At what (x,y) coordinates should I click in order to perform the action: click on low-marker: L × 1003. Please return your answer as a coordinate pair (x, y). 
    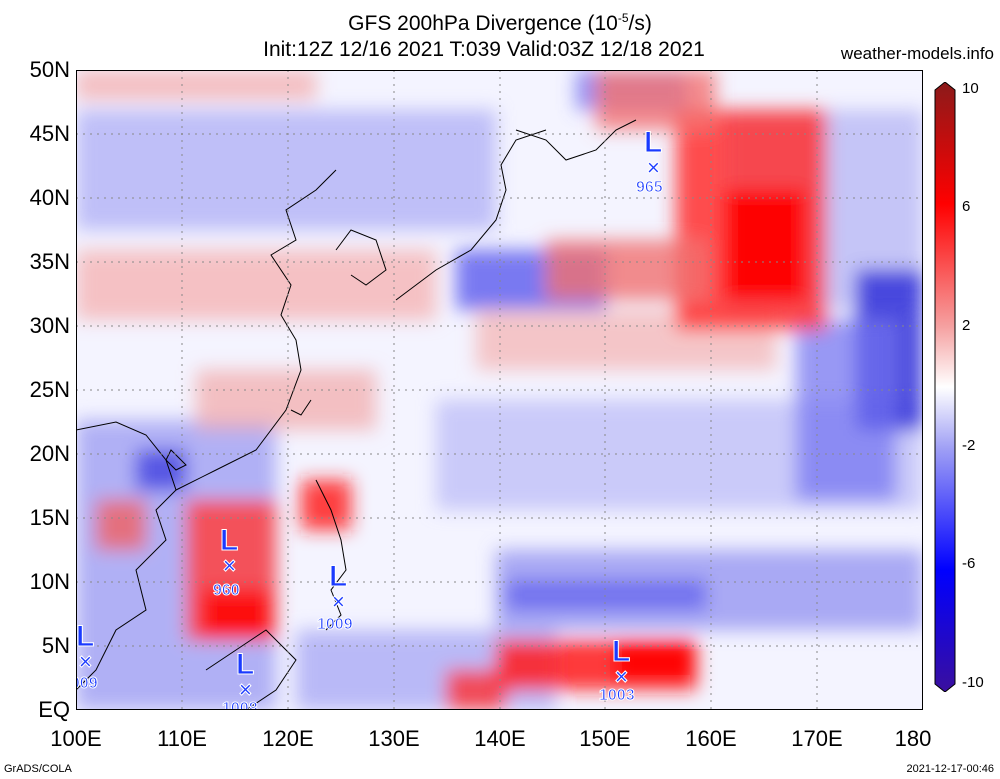
    Looking at the image, I should click on (617, 670).